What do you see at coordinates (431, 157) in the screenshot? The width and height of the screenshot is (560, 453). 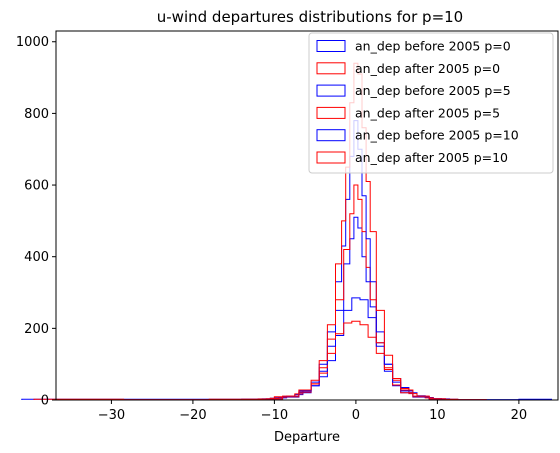 I see `legend-label: an_dep after 2005 p=10` at bounding box center [431, 157].